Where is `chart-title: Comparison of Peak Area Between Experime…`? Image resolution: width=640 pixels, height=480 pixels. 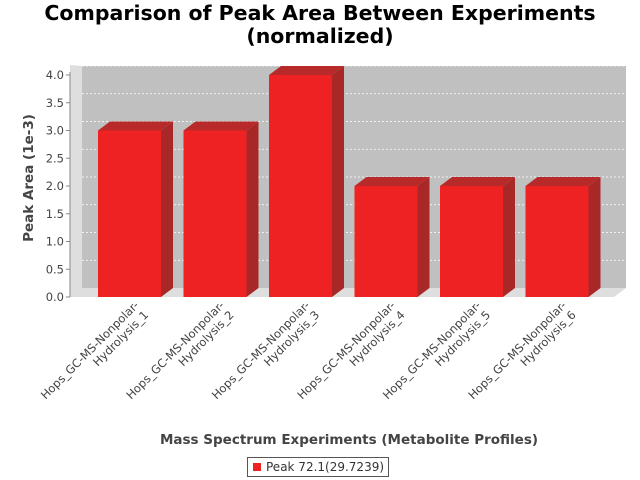 chart-title: Comparison of Peak Area Between Experime… is located at coordinates (320, 25).